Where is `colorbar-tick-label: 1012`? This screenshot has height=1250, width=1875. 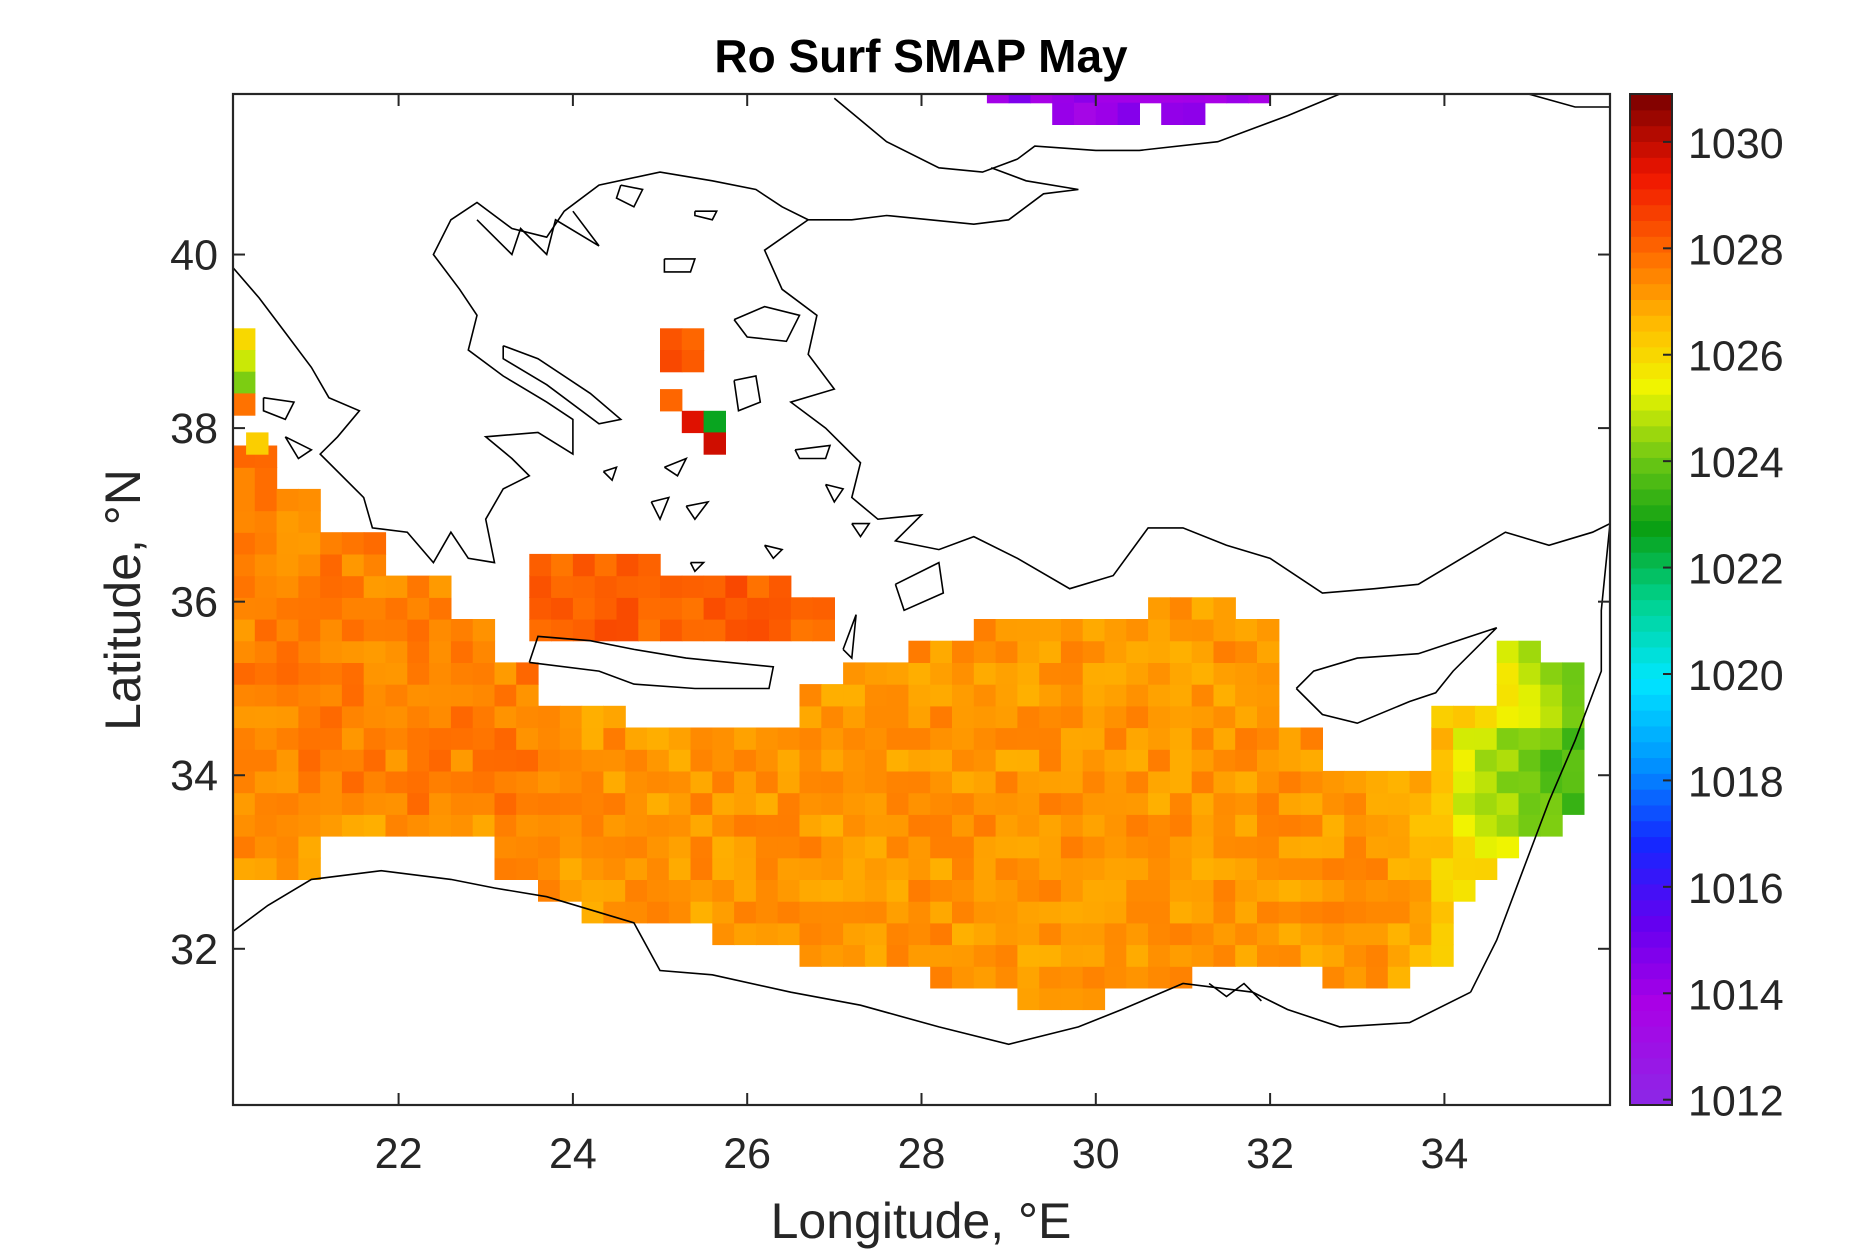 colorbar-tick-label: 1012 is located at coordinates (1736, 1102).